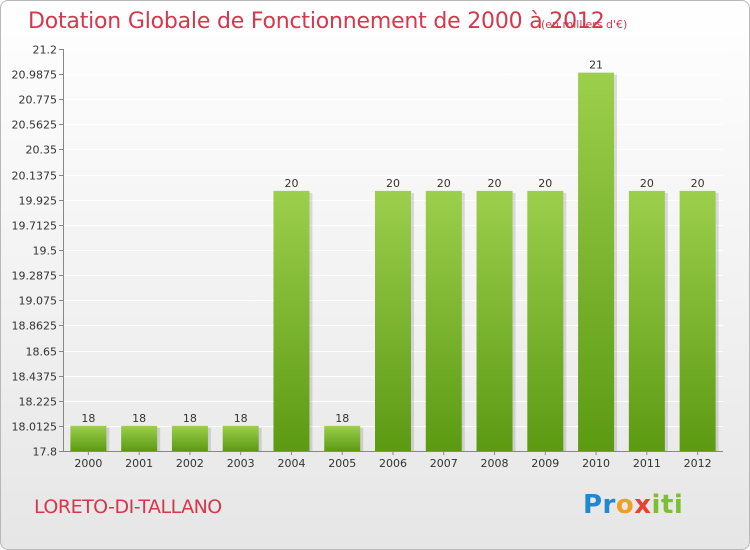 Image resolution: width=750 pixels, height=550 pixels. Describe the element at coordinates (139, 438) in the screenshot. I see `bar-2001` at that location.